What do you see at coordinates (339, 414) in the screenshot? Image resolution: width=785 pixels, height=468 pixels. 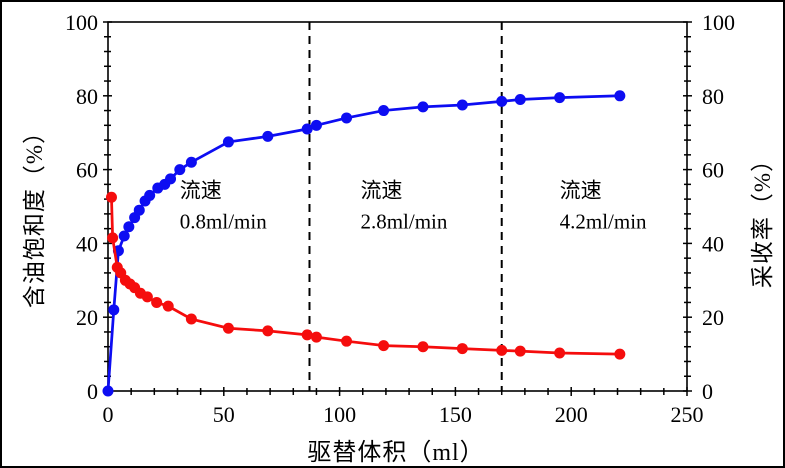 I see `x-axis-tick-label: 100` at bounding box center [339, 414].